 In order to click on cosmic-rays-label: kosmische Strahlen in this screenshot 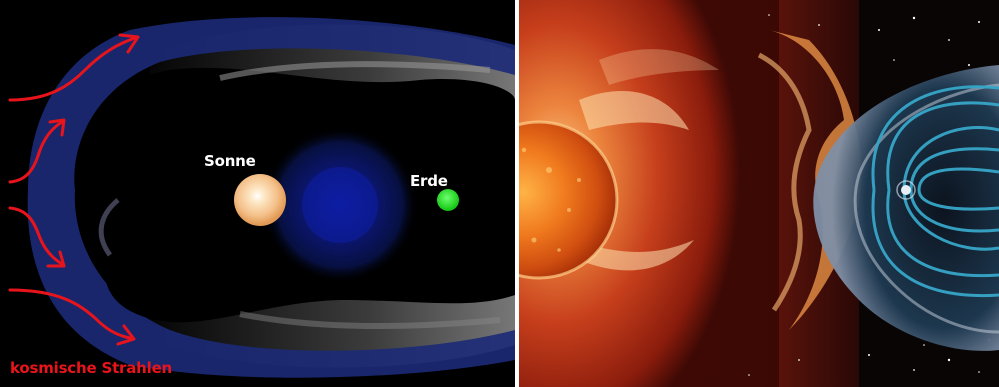, I will do `click(91, 368)`.